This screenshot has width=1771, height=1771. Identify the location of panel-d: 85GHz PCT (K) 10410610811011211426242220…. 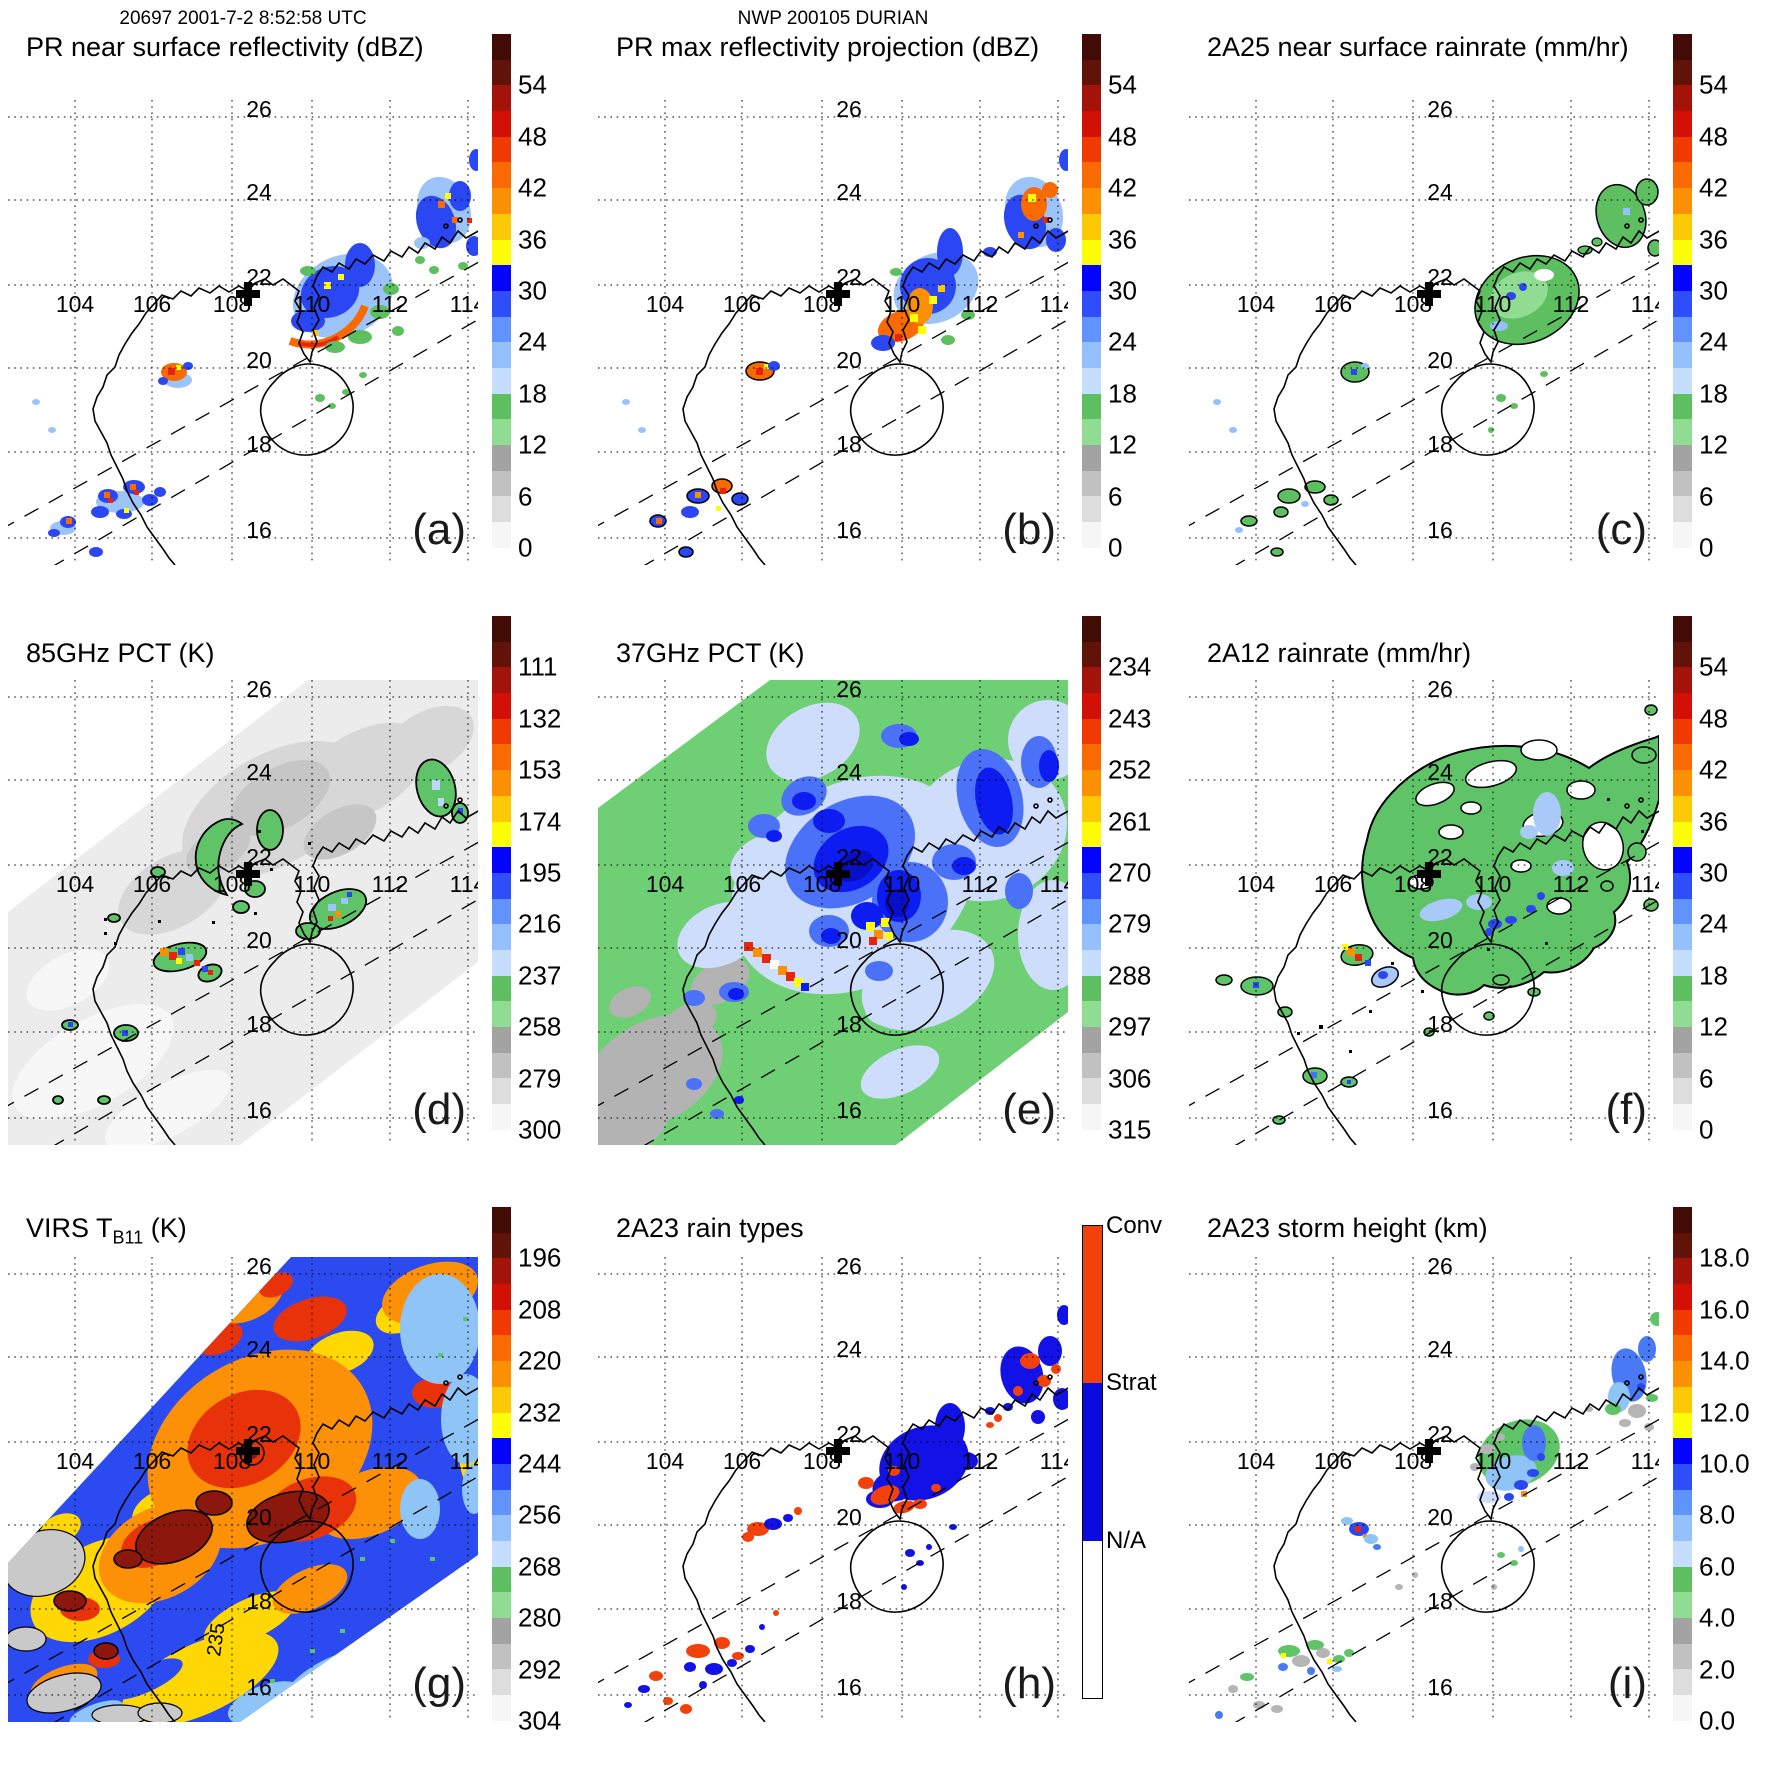
(295, 885).